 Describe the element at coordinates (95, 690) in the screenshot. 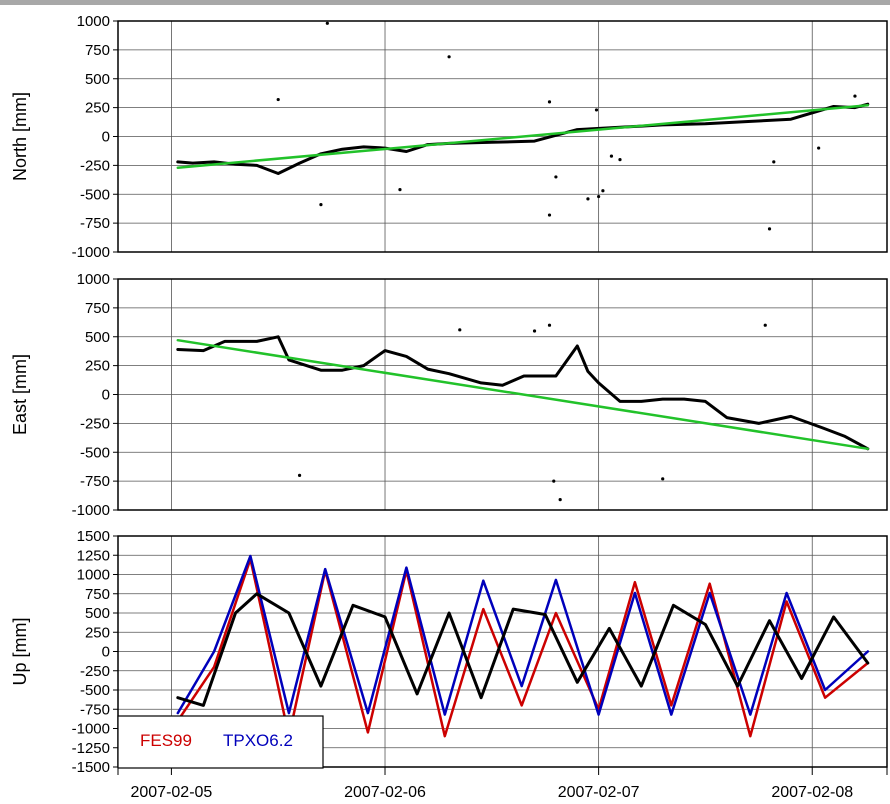

I see `y-tick-label-8: -500` at that location.